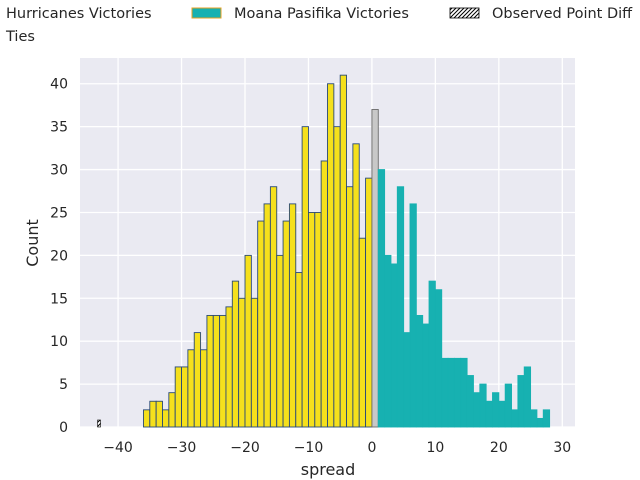  I want to click on bar-ties, so click(375, 268).